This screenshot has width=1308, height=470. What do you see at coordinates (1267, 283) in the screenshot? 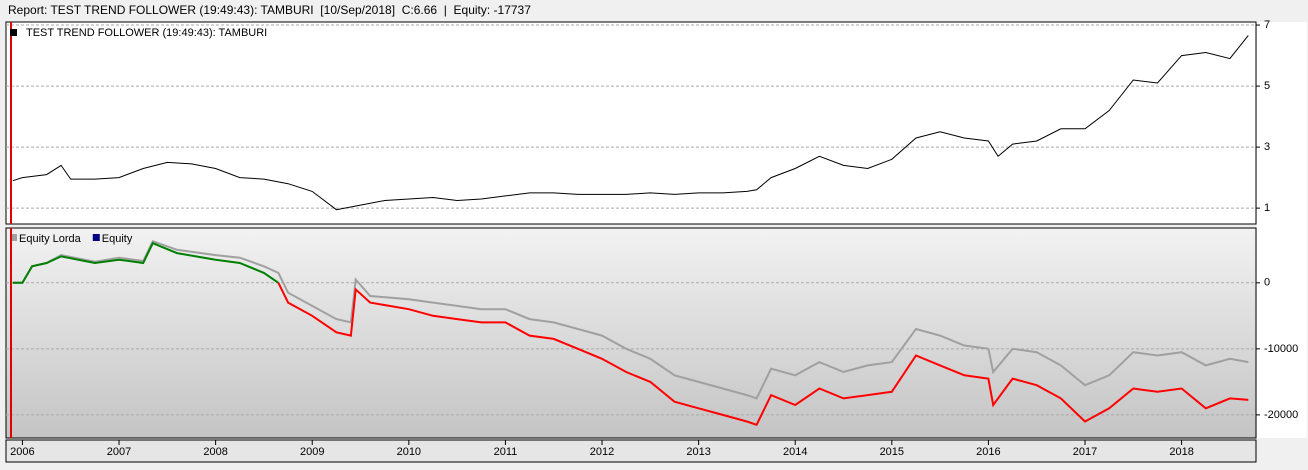
I see `y-tick-label: 0` at bounding box center [1267, 283].